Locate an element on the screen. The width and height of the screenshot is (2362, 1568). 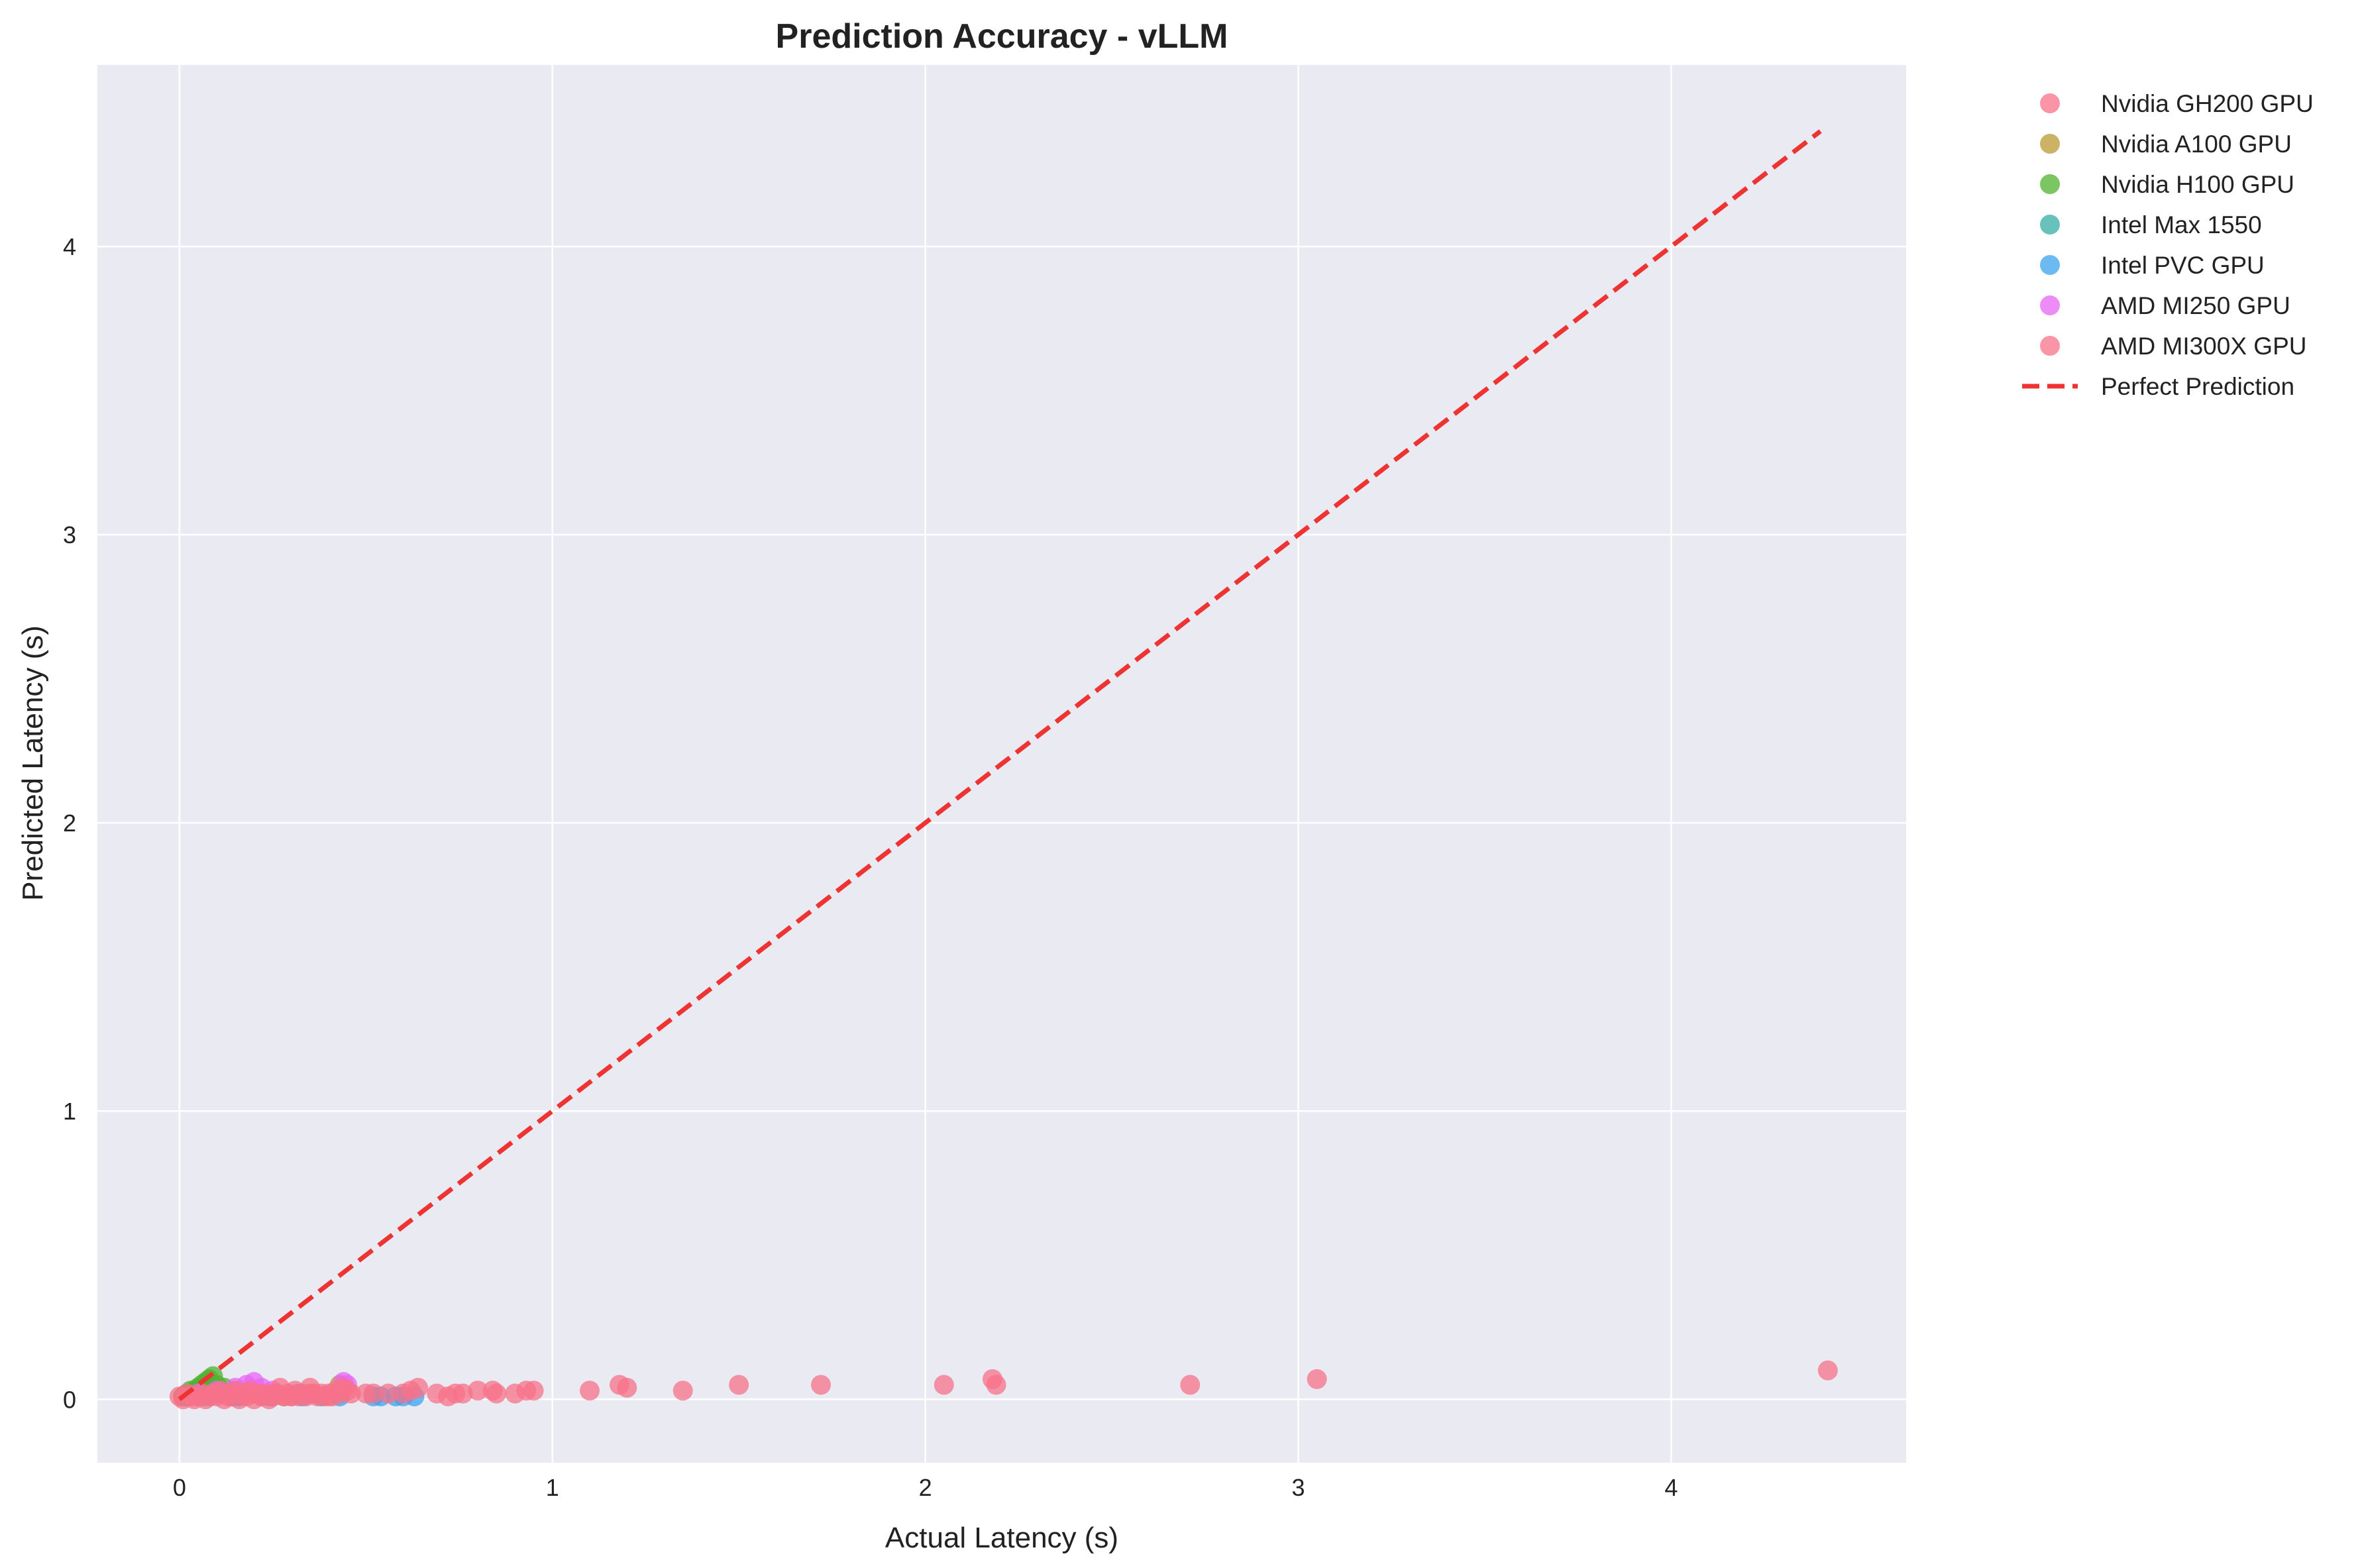
legend-label: AMD MI250 GPU is located at coordinates (2195, 305).